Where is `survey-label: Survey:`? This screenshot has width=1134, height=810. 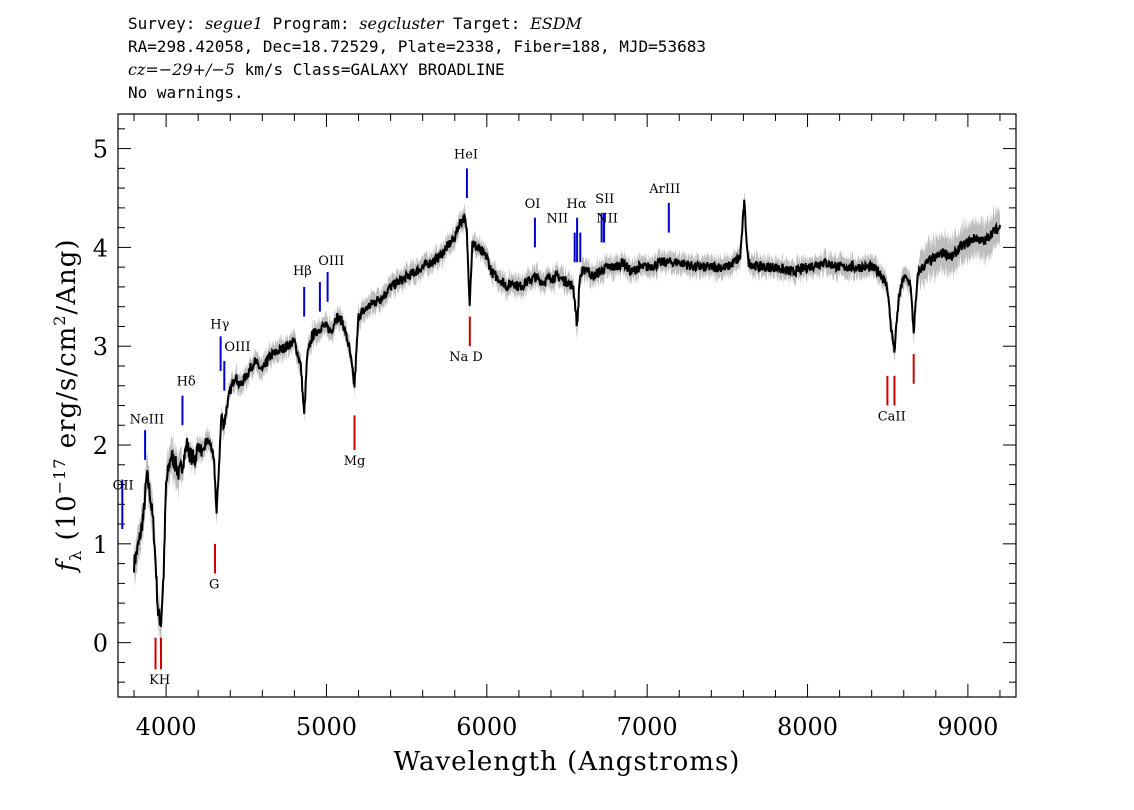
survey-label: Survey: is located at coordinates (162, 23).